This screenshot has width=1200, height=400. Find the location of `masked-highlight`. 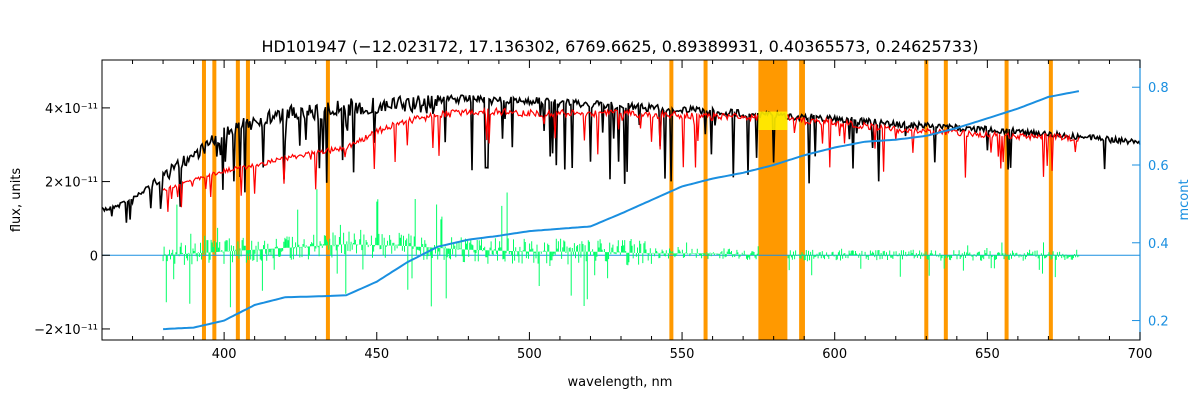

masked-highlight is located at coordinates (773, 120).